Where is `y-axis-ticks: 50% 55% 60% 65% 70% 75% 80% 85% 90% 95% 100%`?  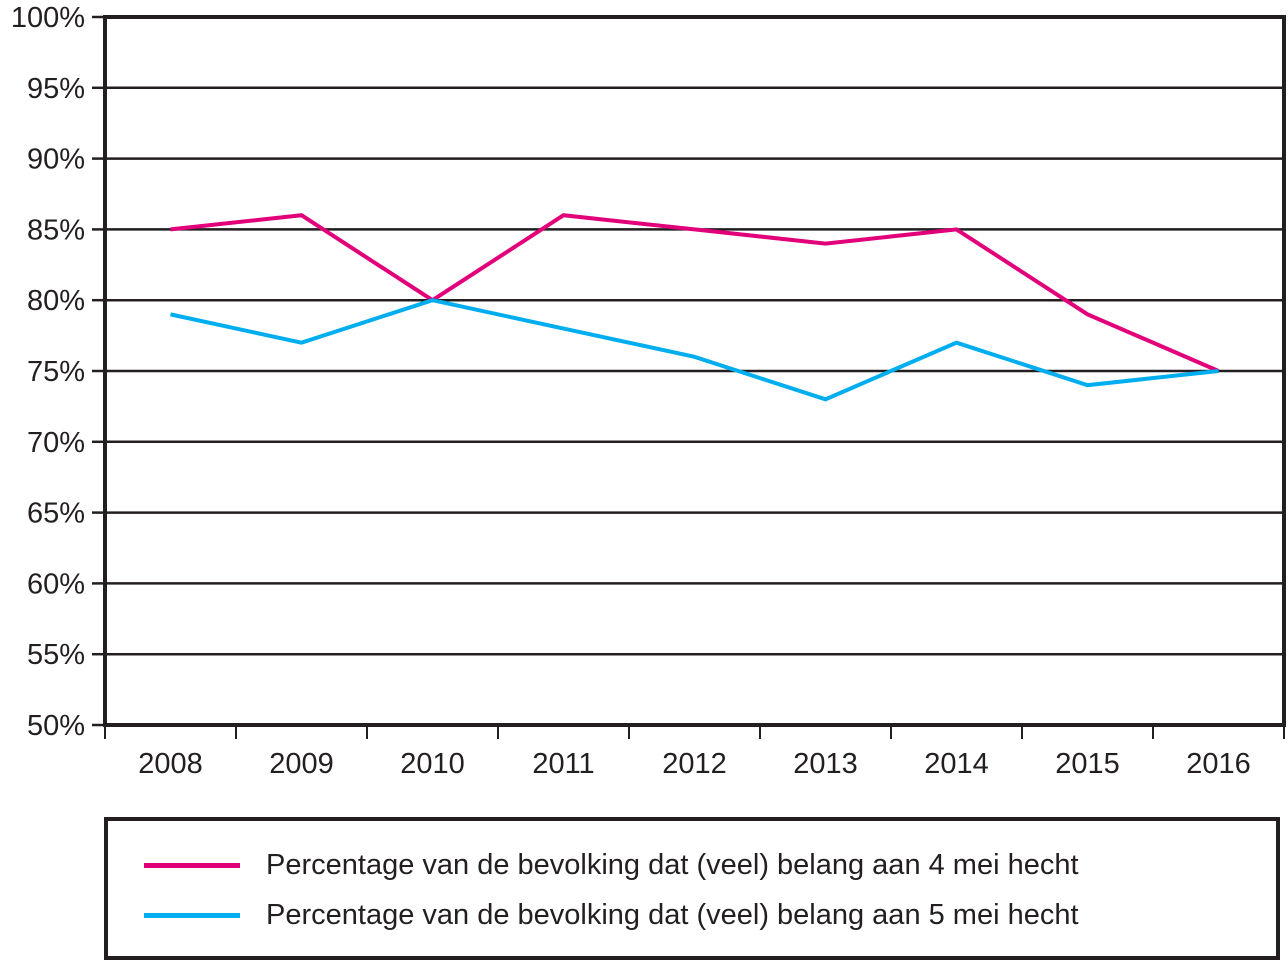
y-axis-ticks: 50% 55% 60% 65% 70% 75% 80% 85% 90% 95% 100% is located at coordinates (58, 372).